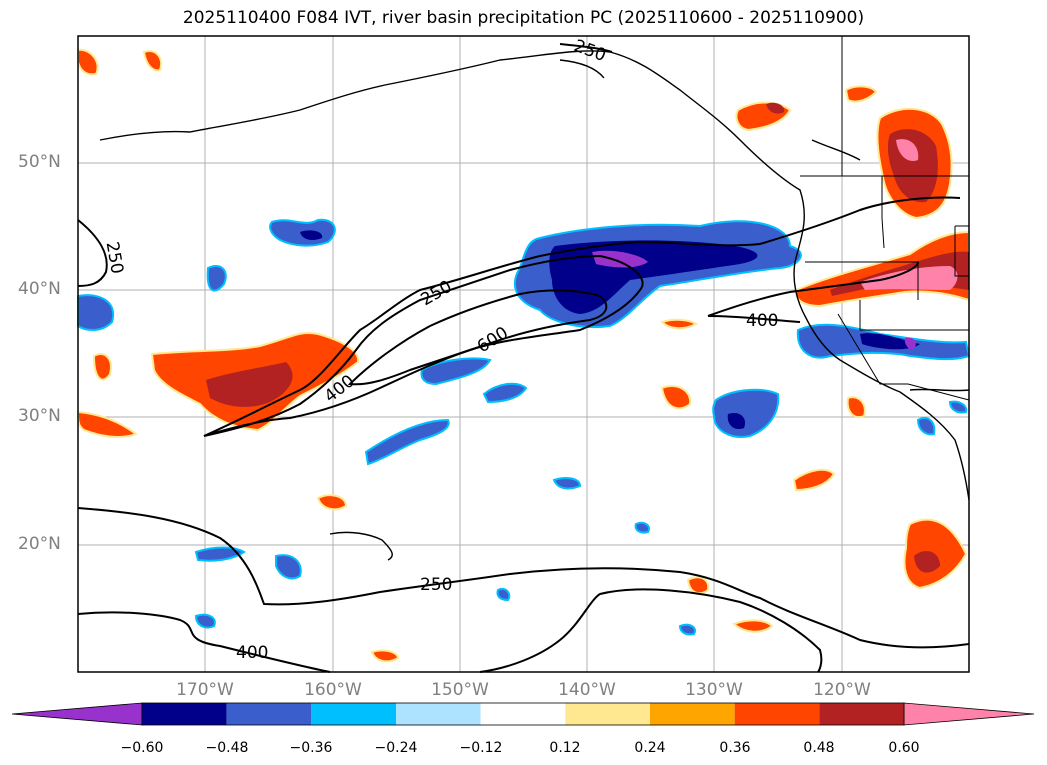 This screenshot has width=1047, height=765. What do you see at coordinates (436, 585) in the screenshot?
I see `contour-label-250-south: 250` at bounding box center [436, 585].